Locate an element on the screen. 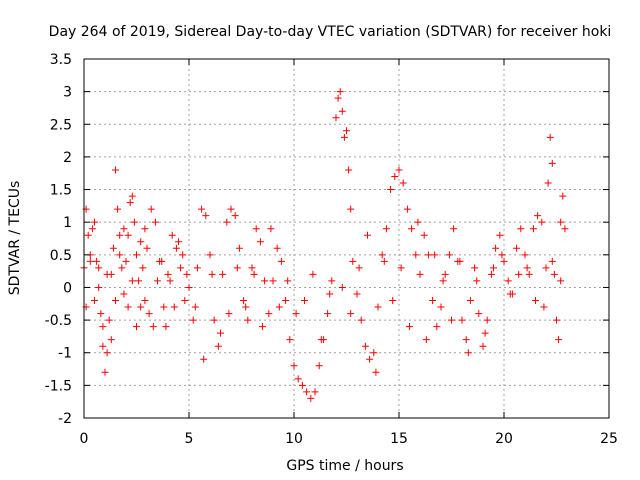 This screenshot has width=640, height=480. y-tick-label: 0.5 is located at coordinates (61, 256).